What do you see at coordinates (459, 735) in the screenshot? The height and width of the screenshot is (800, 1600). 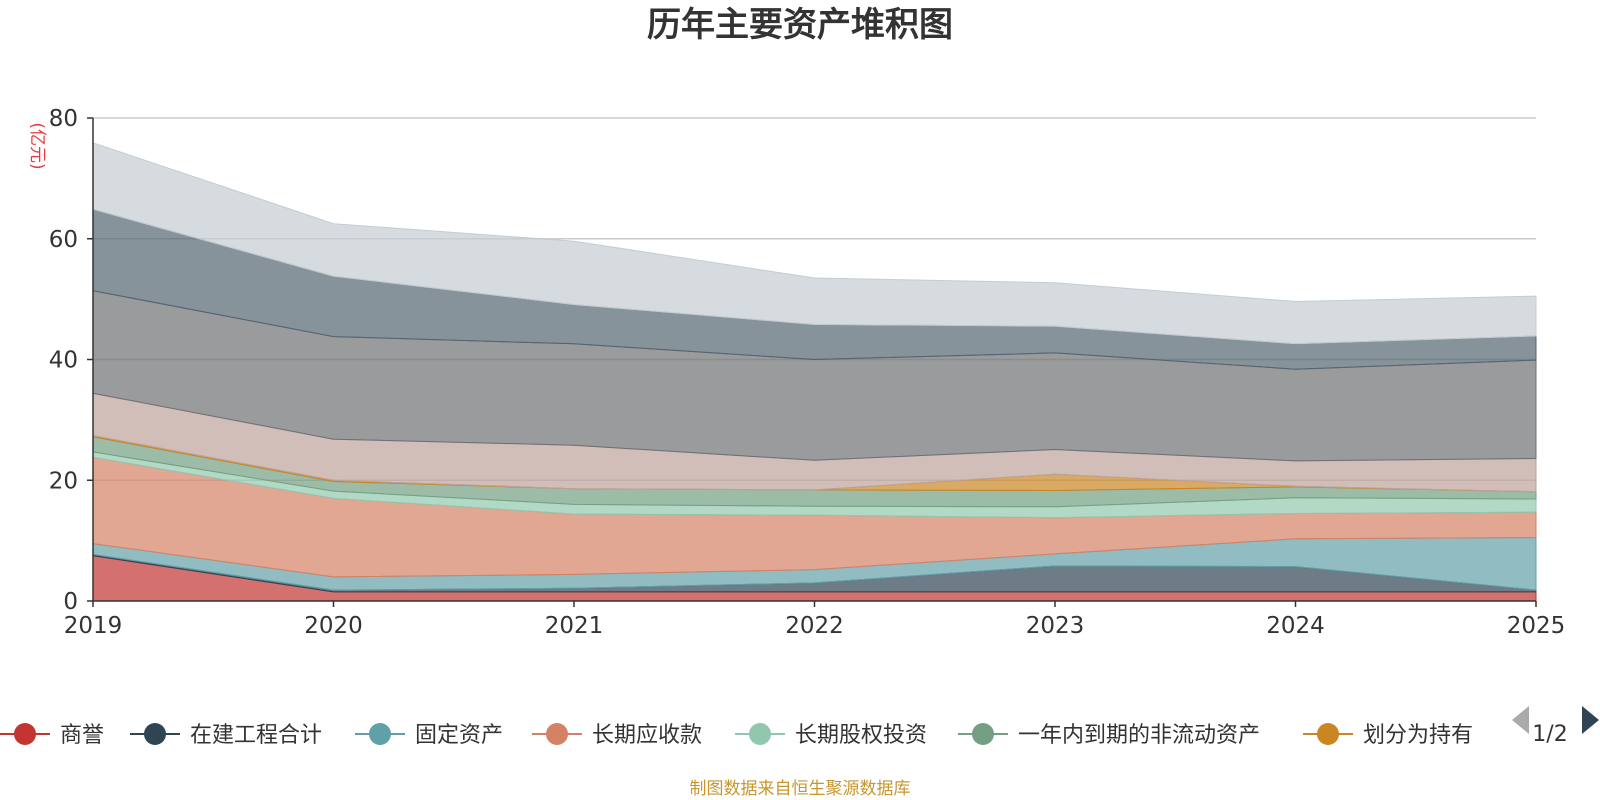 I see `legend-label: 固定资产` at bounding box center [459, 735].